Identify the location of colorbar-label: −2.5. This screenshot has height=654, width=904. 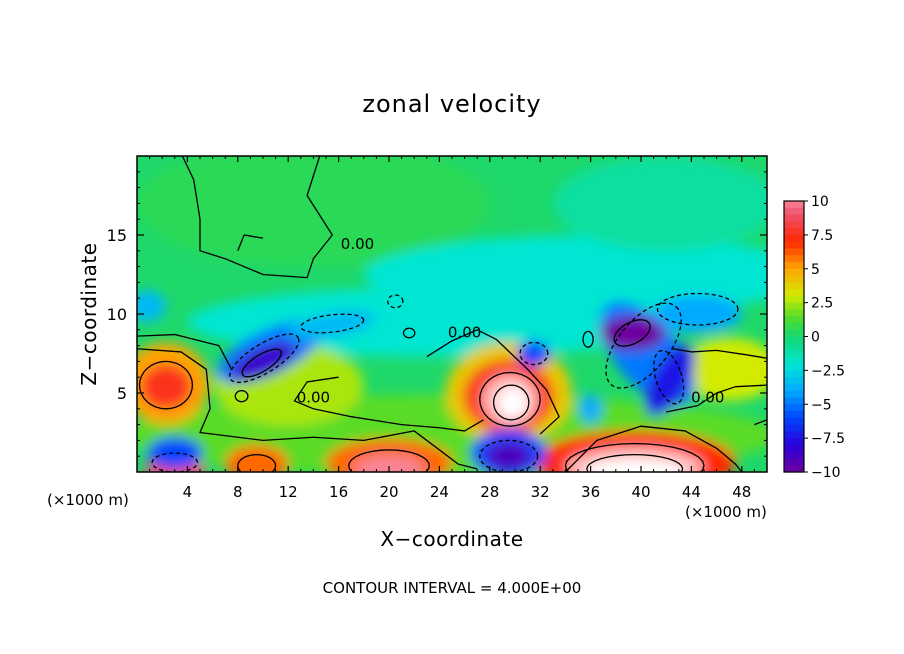
(828, 371).